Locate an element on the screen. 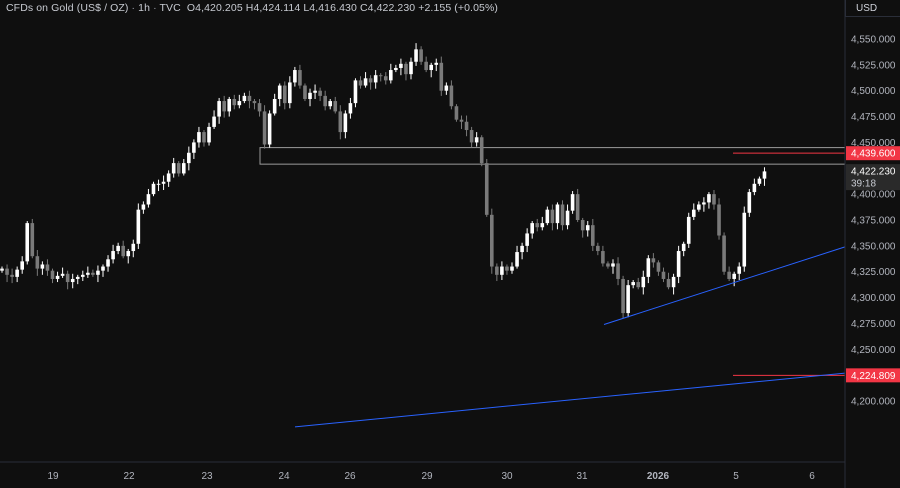 This screenshot has width=900, height=488. price-tick-label: 4,375.000 is located at coordinates (873, 221).